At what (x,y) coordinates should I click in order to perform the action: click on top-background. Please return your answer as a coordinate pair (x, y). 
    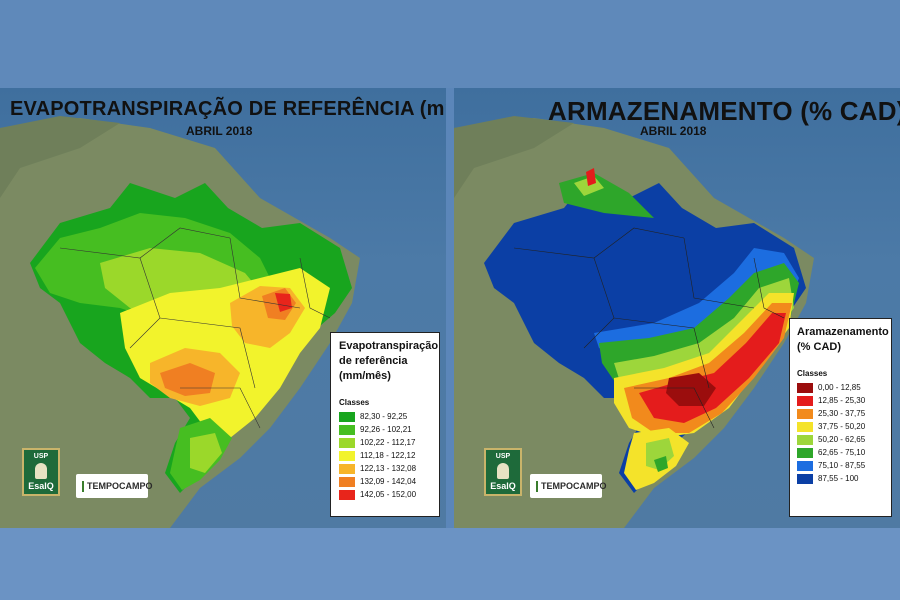
    Looking at the image, I should click on (450, 44).